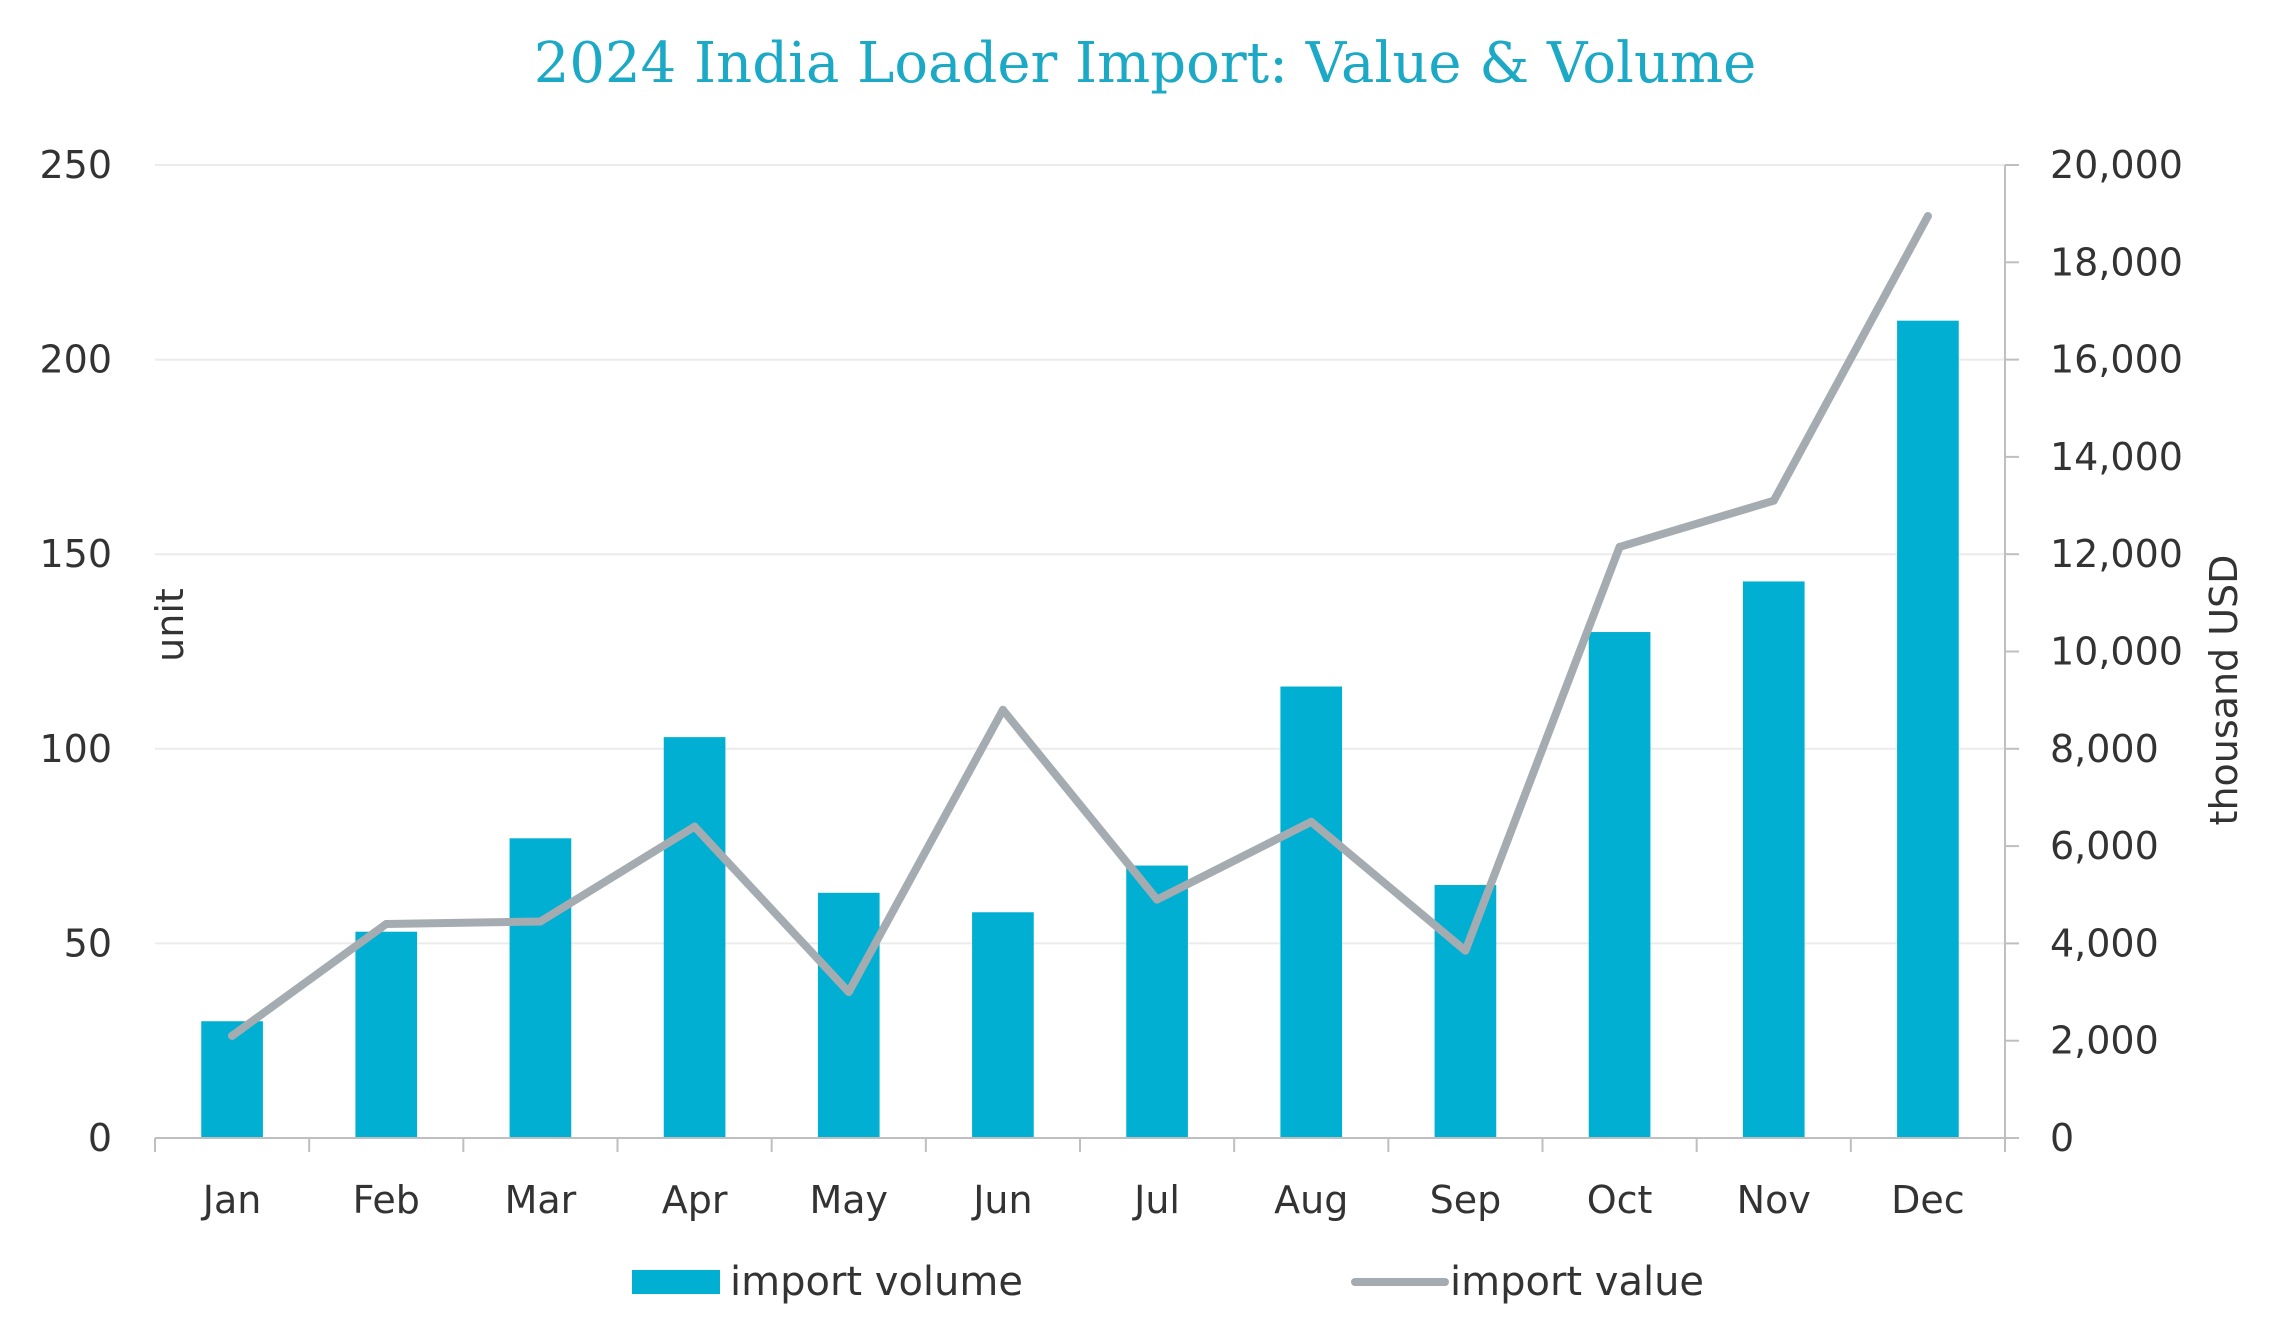  I want to click on y-tick-label-right: 6,000, so click(2104, 846).